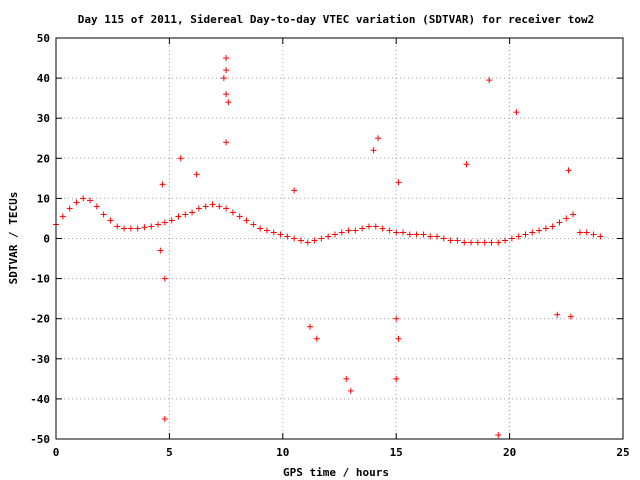 This screenshot has height=480, width=640. I want to click on x-tick-labels: 0 5 10 15 20 25, so click(341, 452).